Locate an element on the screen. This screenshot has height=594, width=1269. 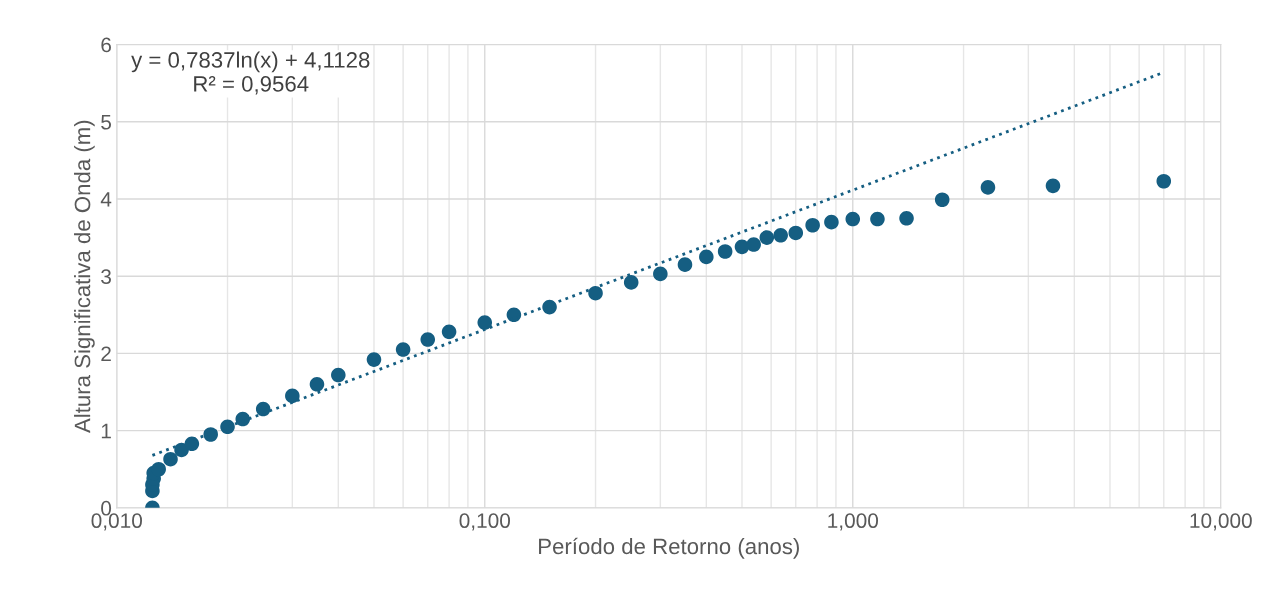
y-tick-label: 3 is located at coordinates (106, 276).